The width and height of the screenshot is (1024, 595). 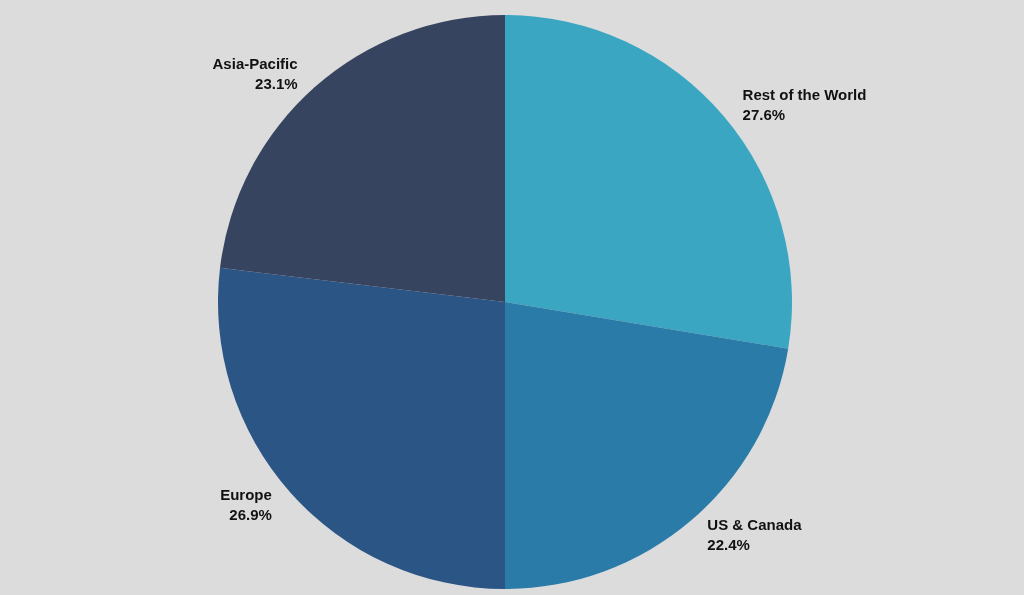 I want to click on data-label: 27.6%, so click(x=764, y=115).